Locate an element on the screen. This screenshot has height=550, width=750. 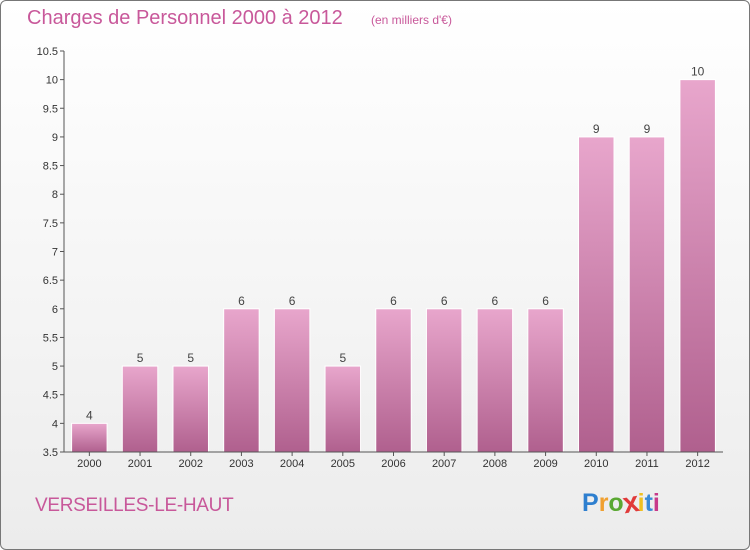
logo-letter: P is located at coordinates (590, 503).